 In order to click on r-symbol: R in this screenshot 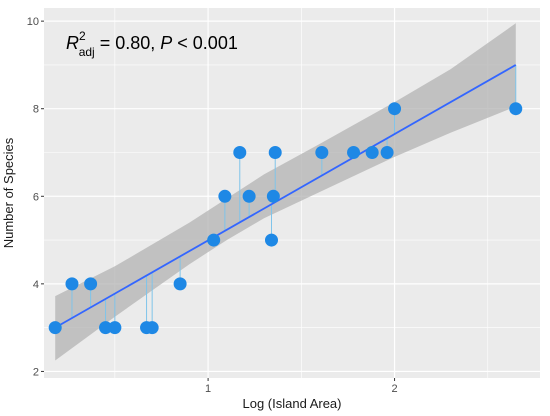, I will do `click(72, 43)`.